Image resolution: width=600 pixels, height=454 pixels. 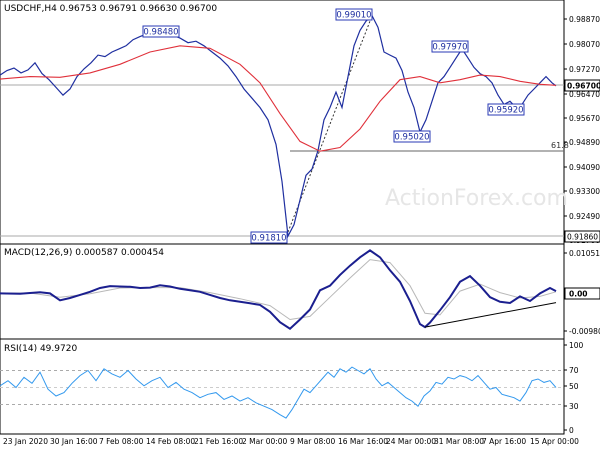 I want to click on annotation-label: 0.97970, so click(x=449, y=48).